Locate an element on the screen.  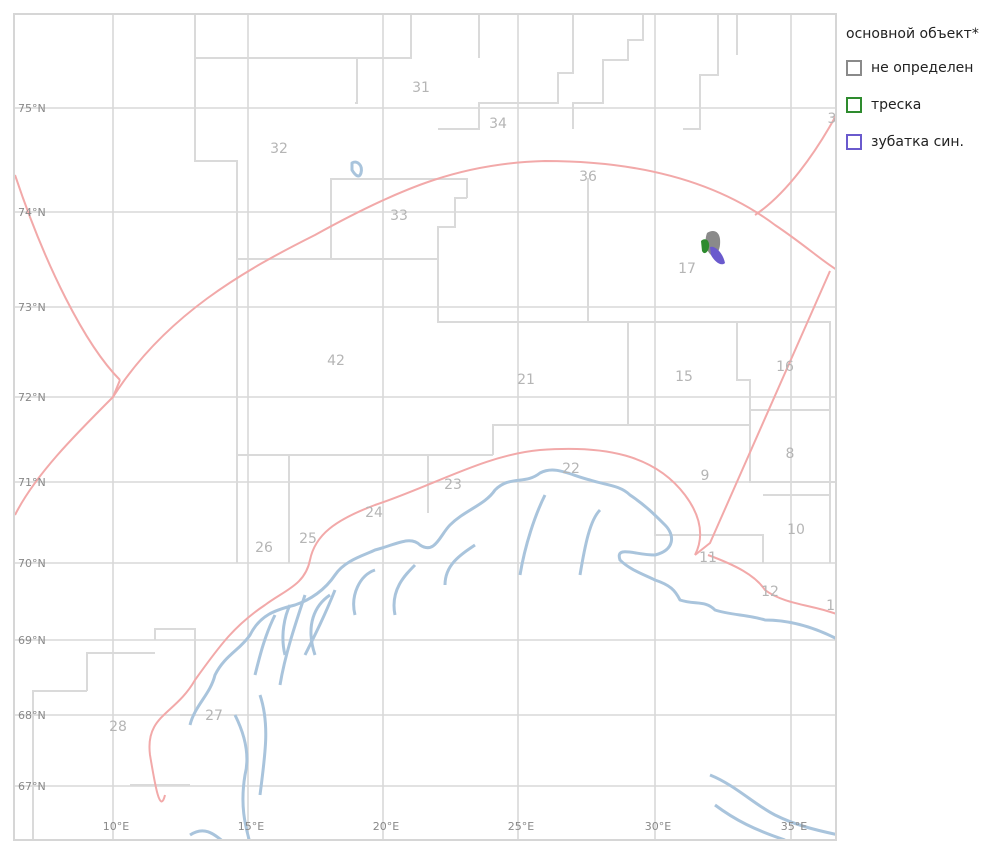
zone-label: 42 is located at coordinates (336, 361).